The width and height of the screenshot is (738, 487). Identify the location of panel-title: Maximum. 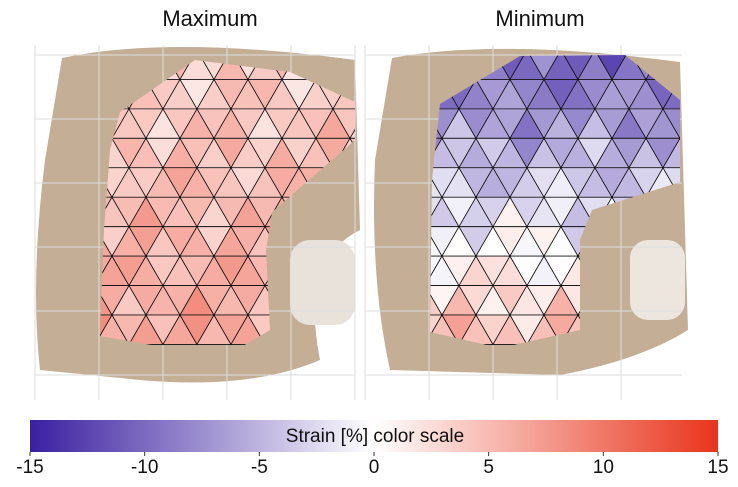
(209, 18).